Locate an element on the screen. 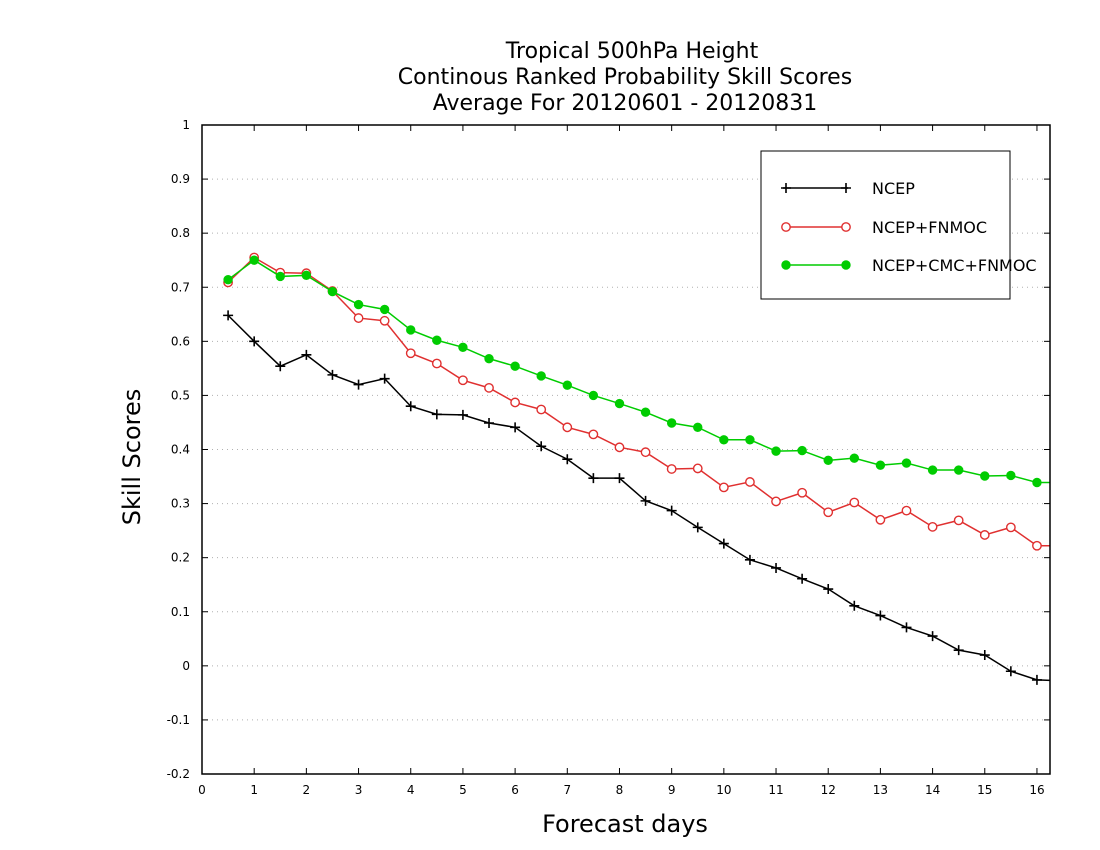 The width and height of the screenshot is (1100, 850). x-tick-label: 9 is located at coordinates (672, 790).